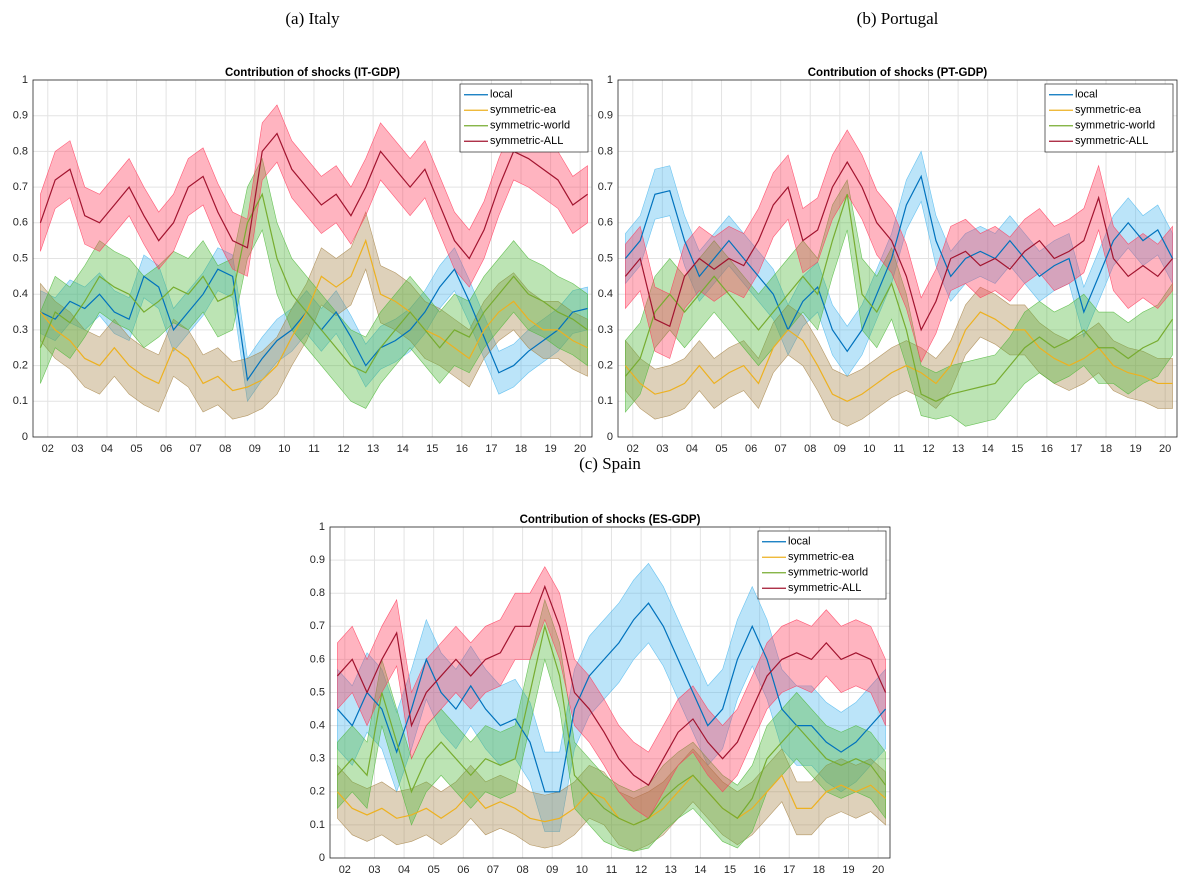  Describe the element at coordinates (898, 73) in the screenshot. I see `chart-title: Contribution of shocks (PT-GDP)` at that location.